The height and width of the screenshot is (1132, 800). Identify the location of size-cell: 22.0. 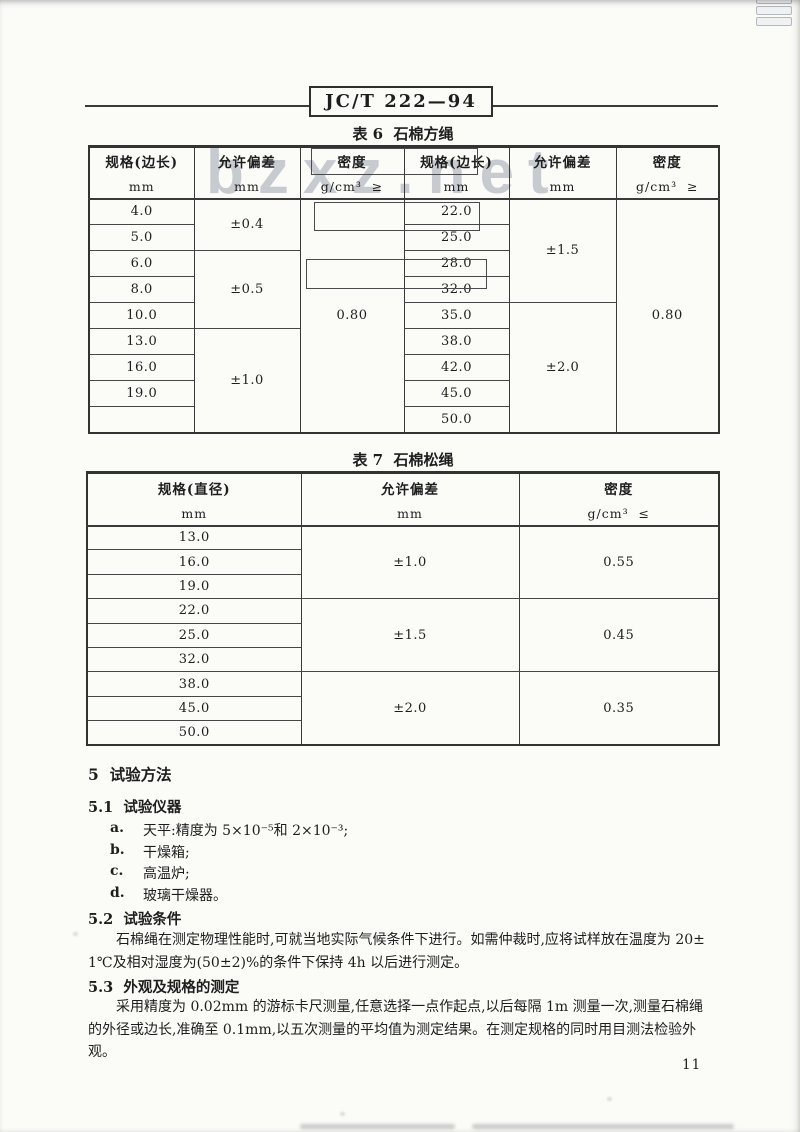
(193, 611).